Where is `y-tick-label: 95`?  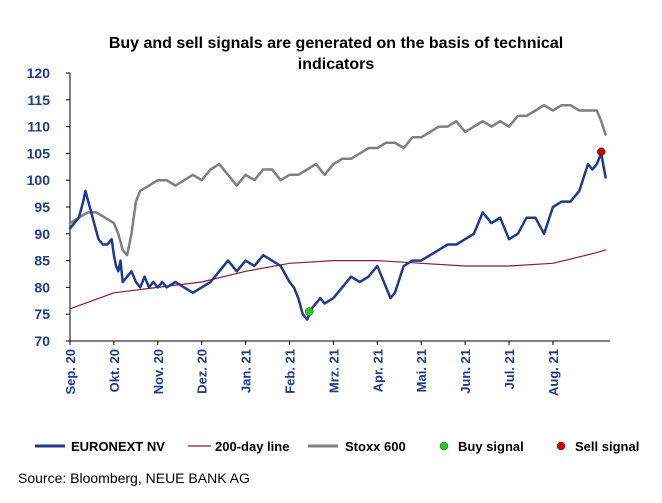
y-tick-label: 95 is located at coordinates (42, 207).